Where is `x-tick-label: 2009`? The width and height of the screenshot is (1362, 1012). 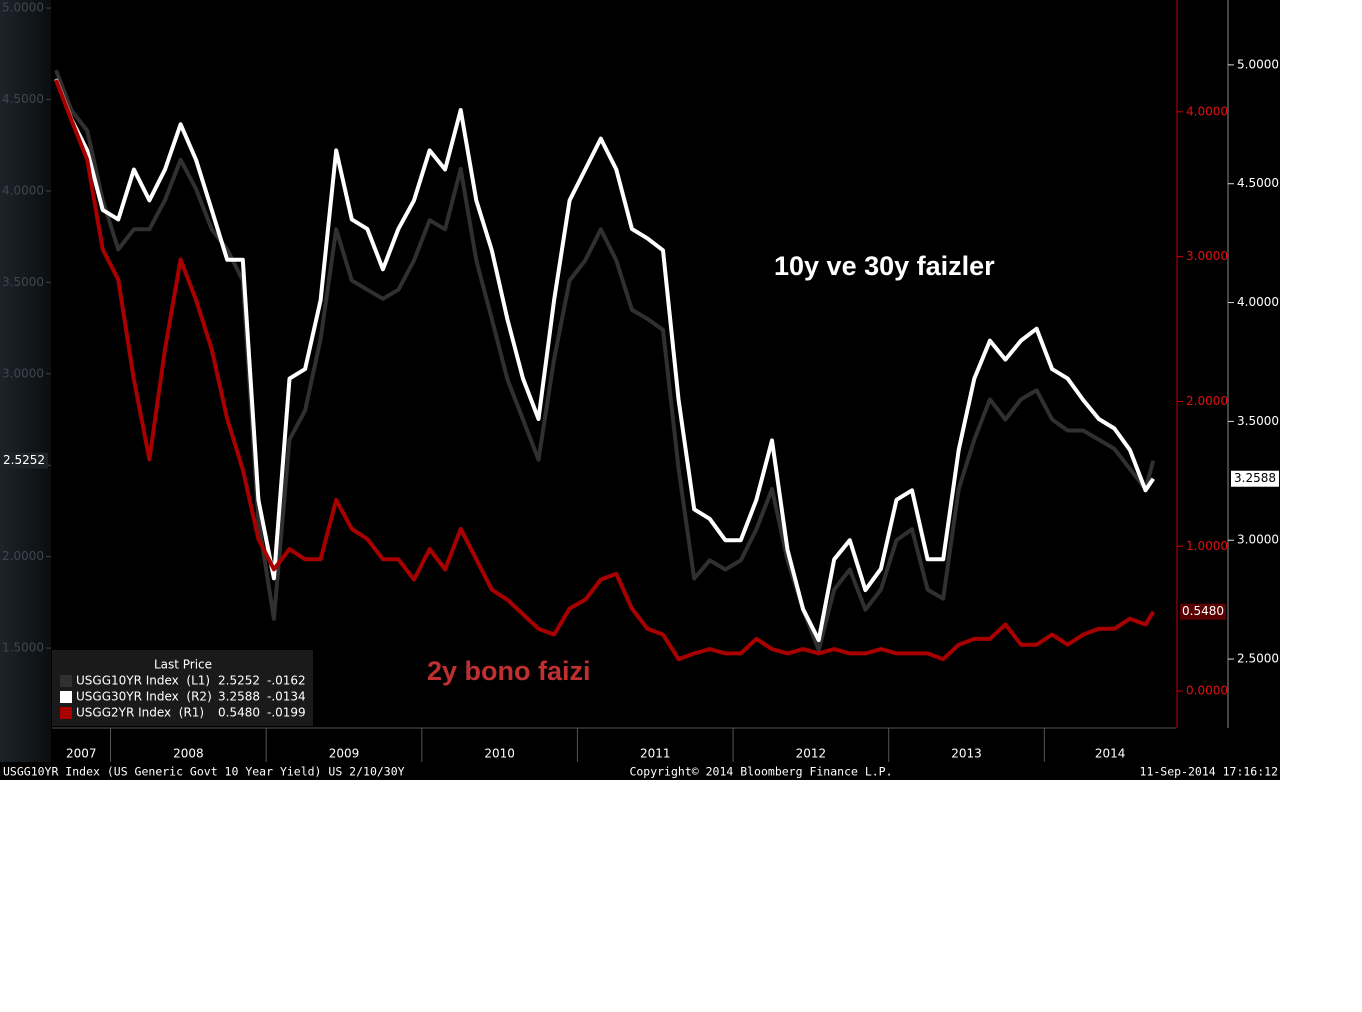
x-tick-label: 2009 is located at coordinates (344, 754).